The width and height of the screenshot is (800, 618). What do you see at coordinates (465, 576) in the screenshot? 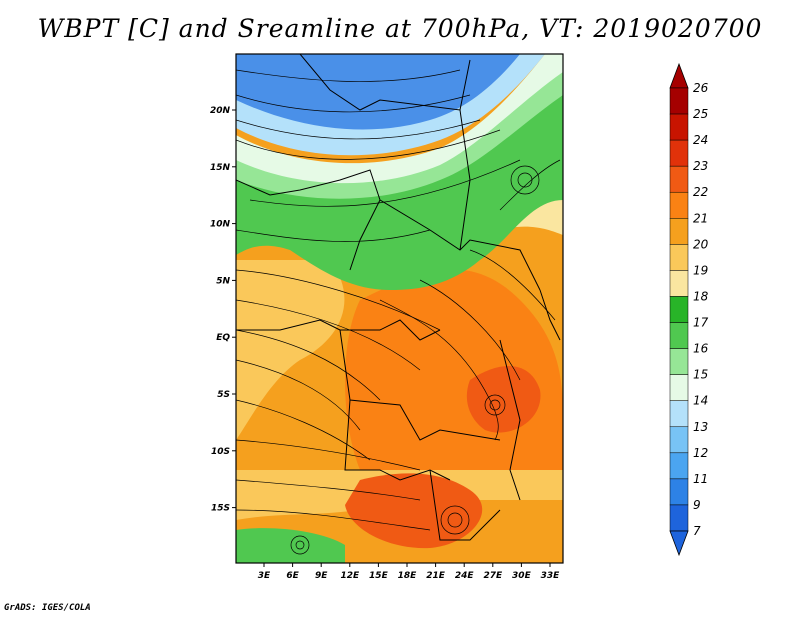
I see `lon-tick-label: 24E` at bounding box center [465, 576].